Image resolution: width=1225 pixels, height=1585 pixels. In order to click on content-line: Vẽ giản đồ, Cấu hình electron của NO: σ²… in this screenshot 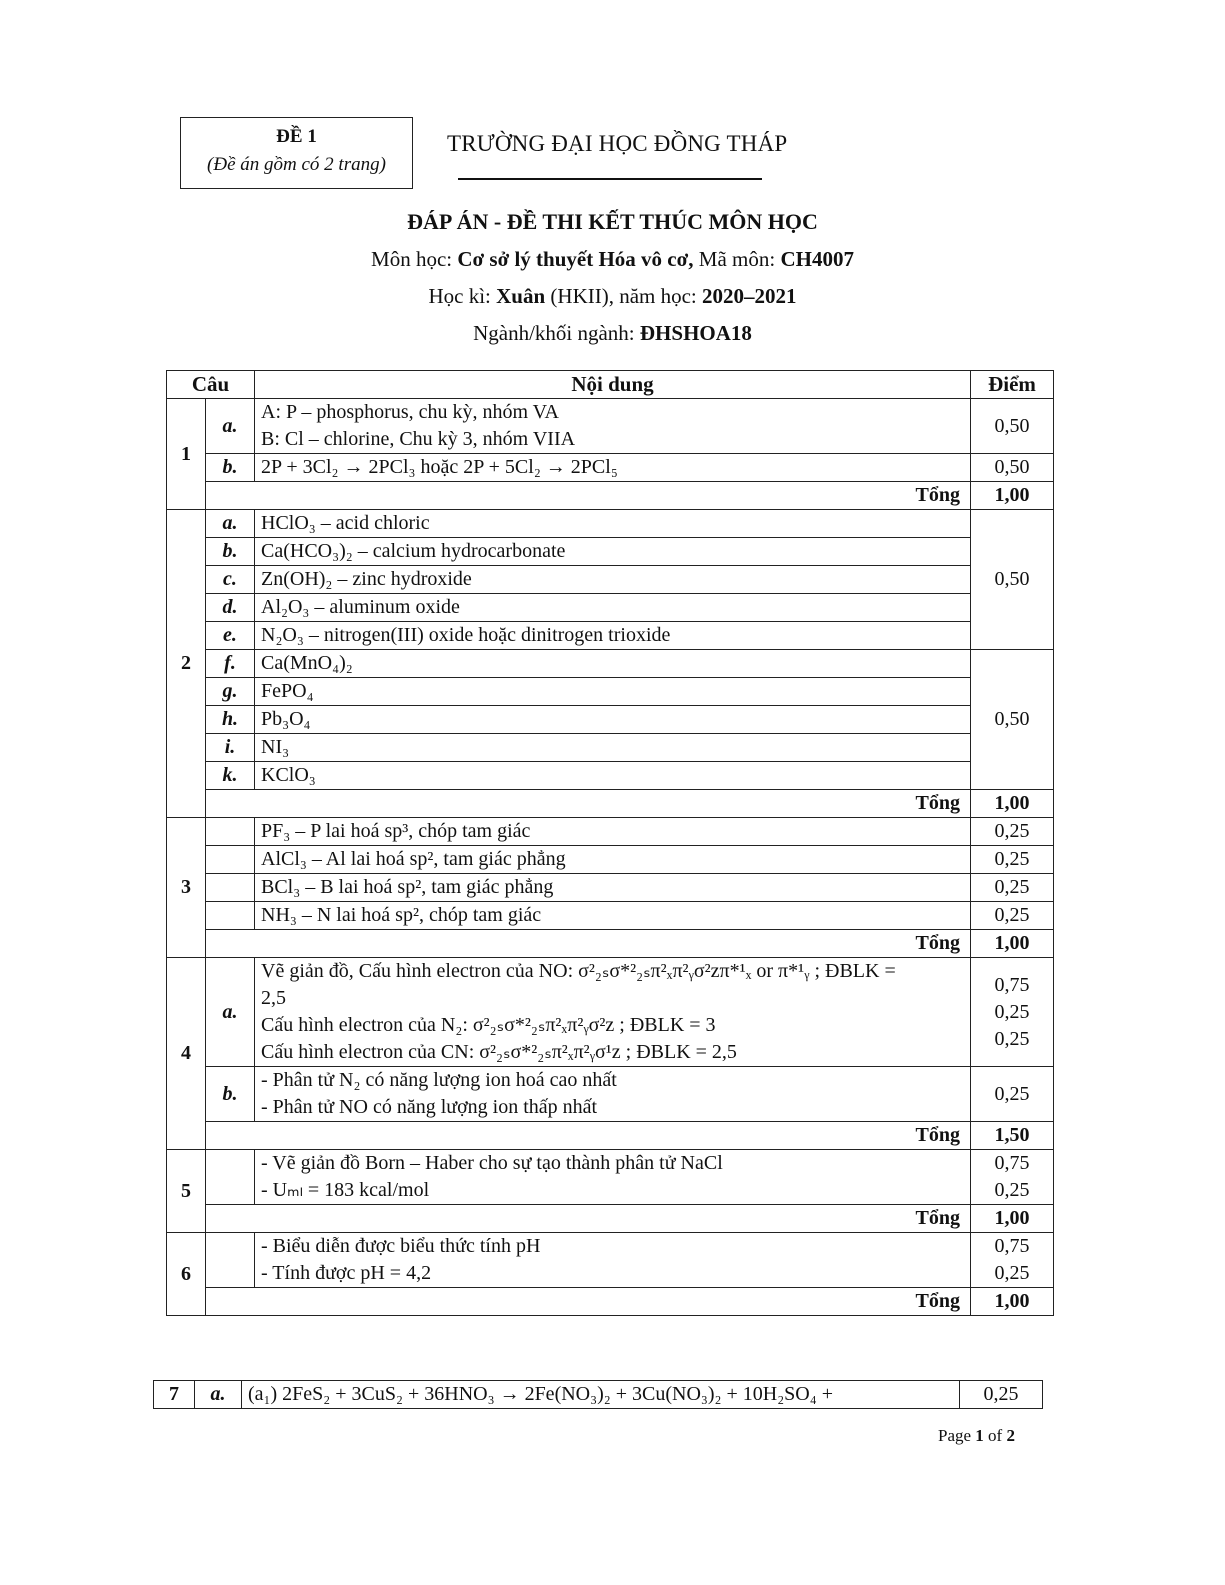, I will do `click(578, 971)`.